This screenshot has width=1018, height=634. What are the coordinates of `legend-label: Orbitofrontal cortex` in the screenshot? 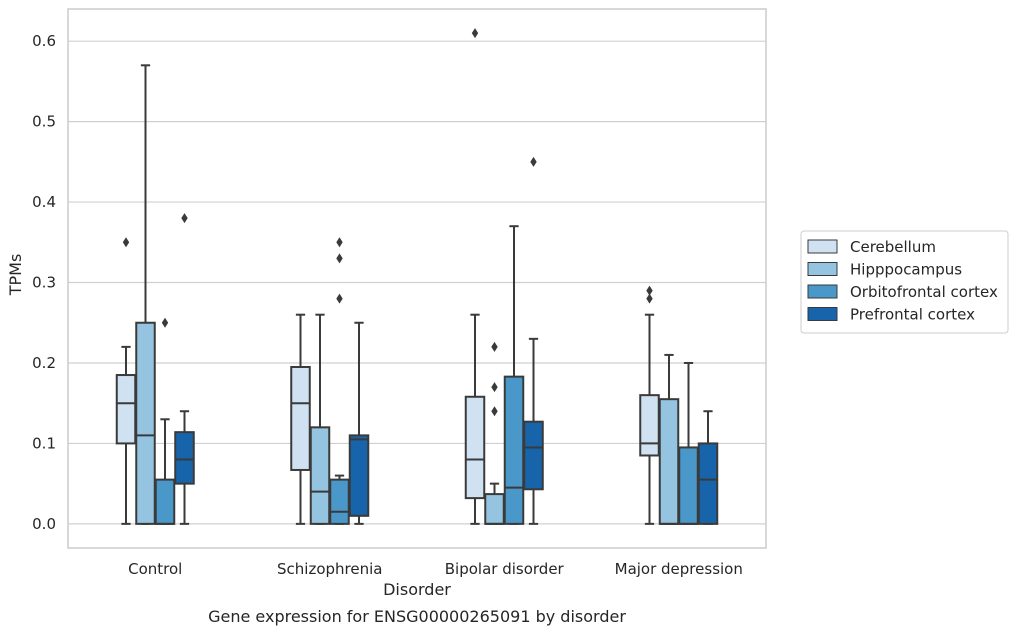 It's located at (924, 292).